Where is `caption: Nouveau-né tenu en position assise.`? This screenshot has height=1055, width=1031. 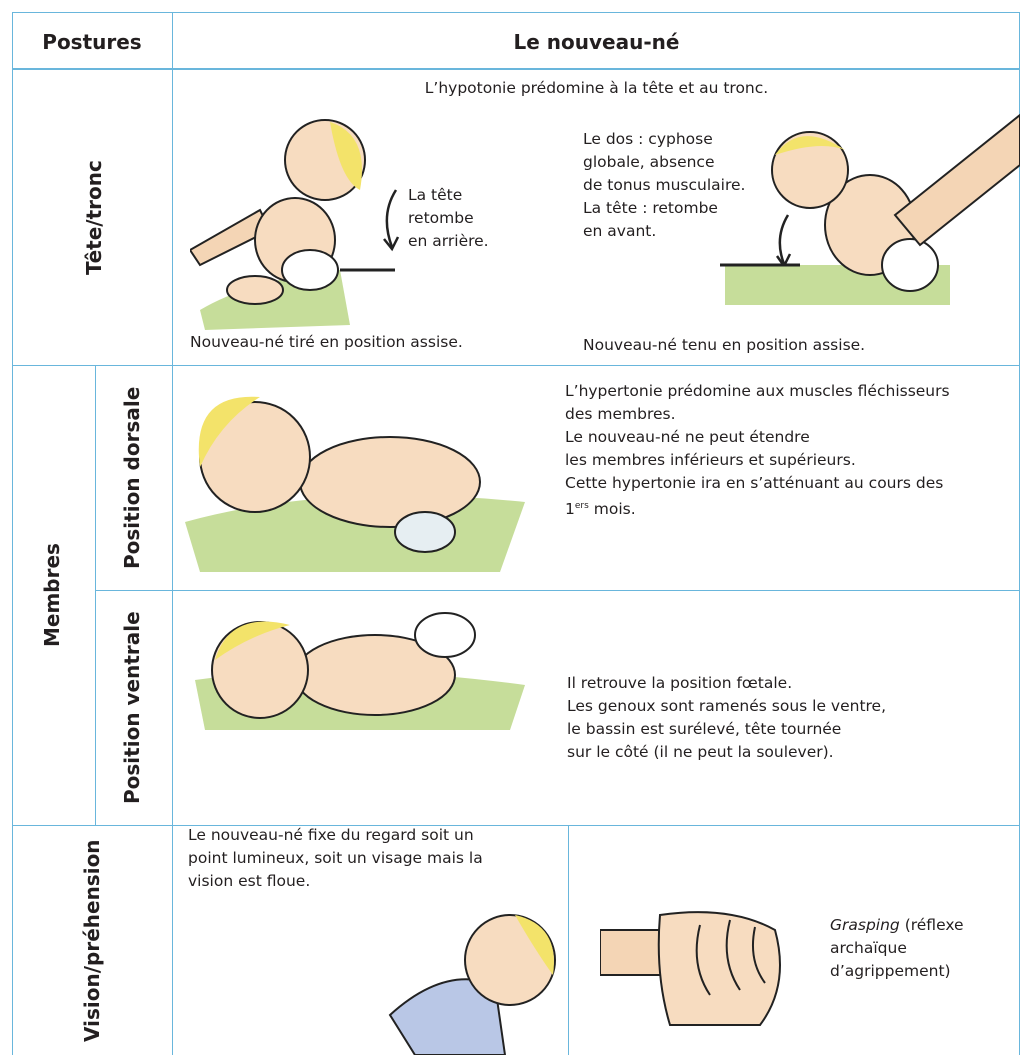
caption: Nouveau-né tenu en position assise. is located at coordinates (724, 345).